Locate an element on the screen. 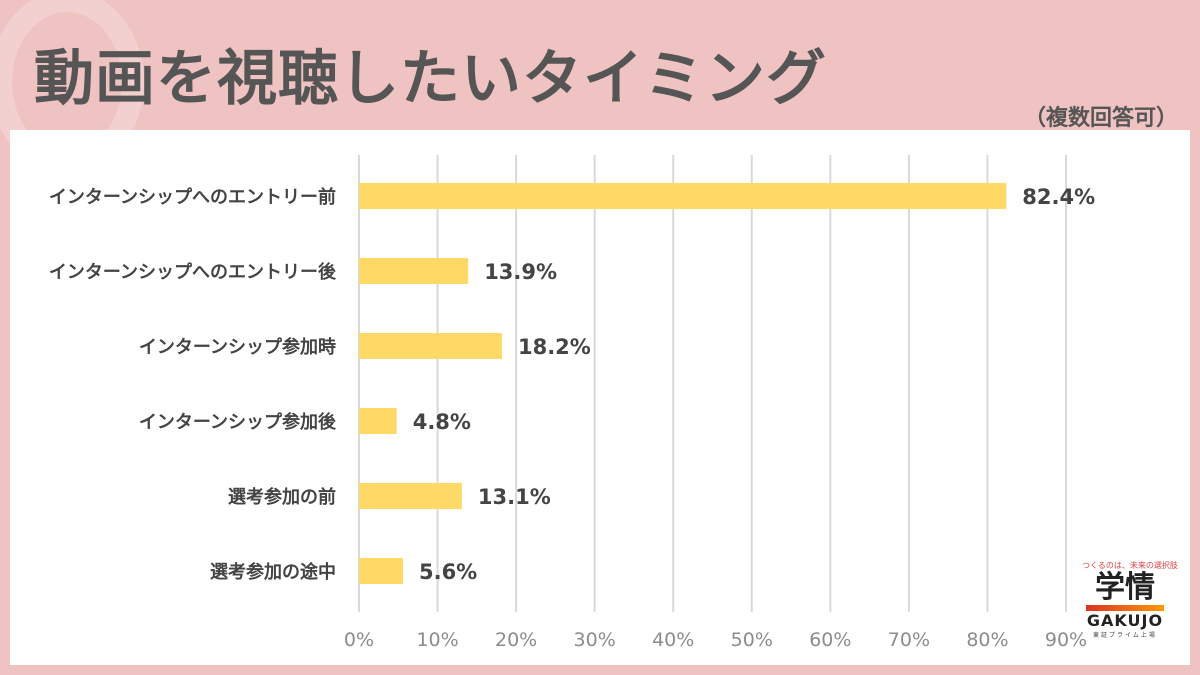 The height and width of the screenshot is (675, 1200). category-label: 選考参加の前 is located at coordinates (282, 497).